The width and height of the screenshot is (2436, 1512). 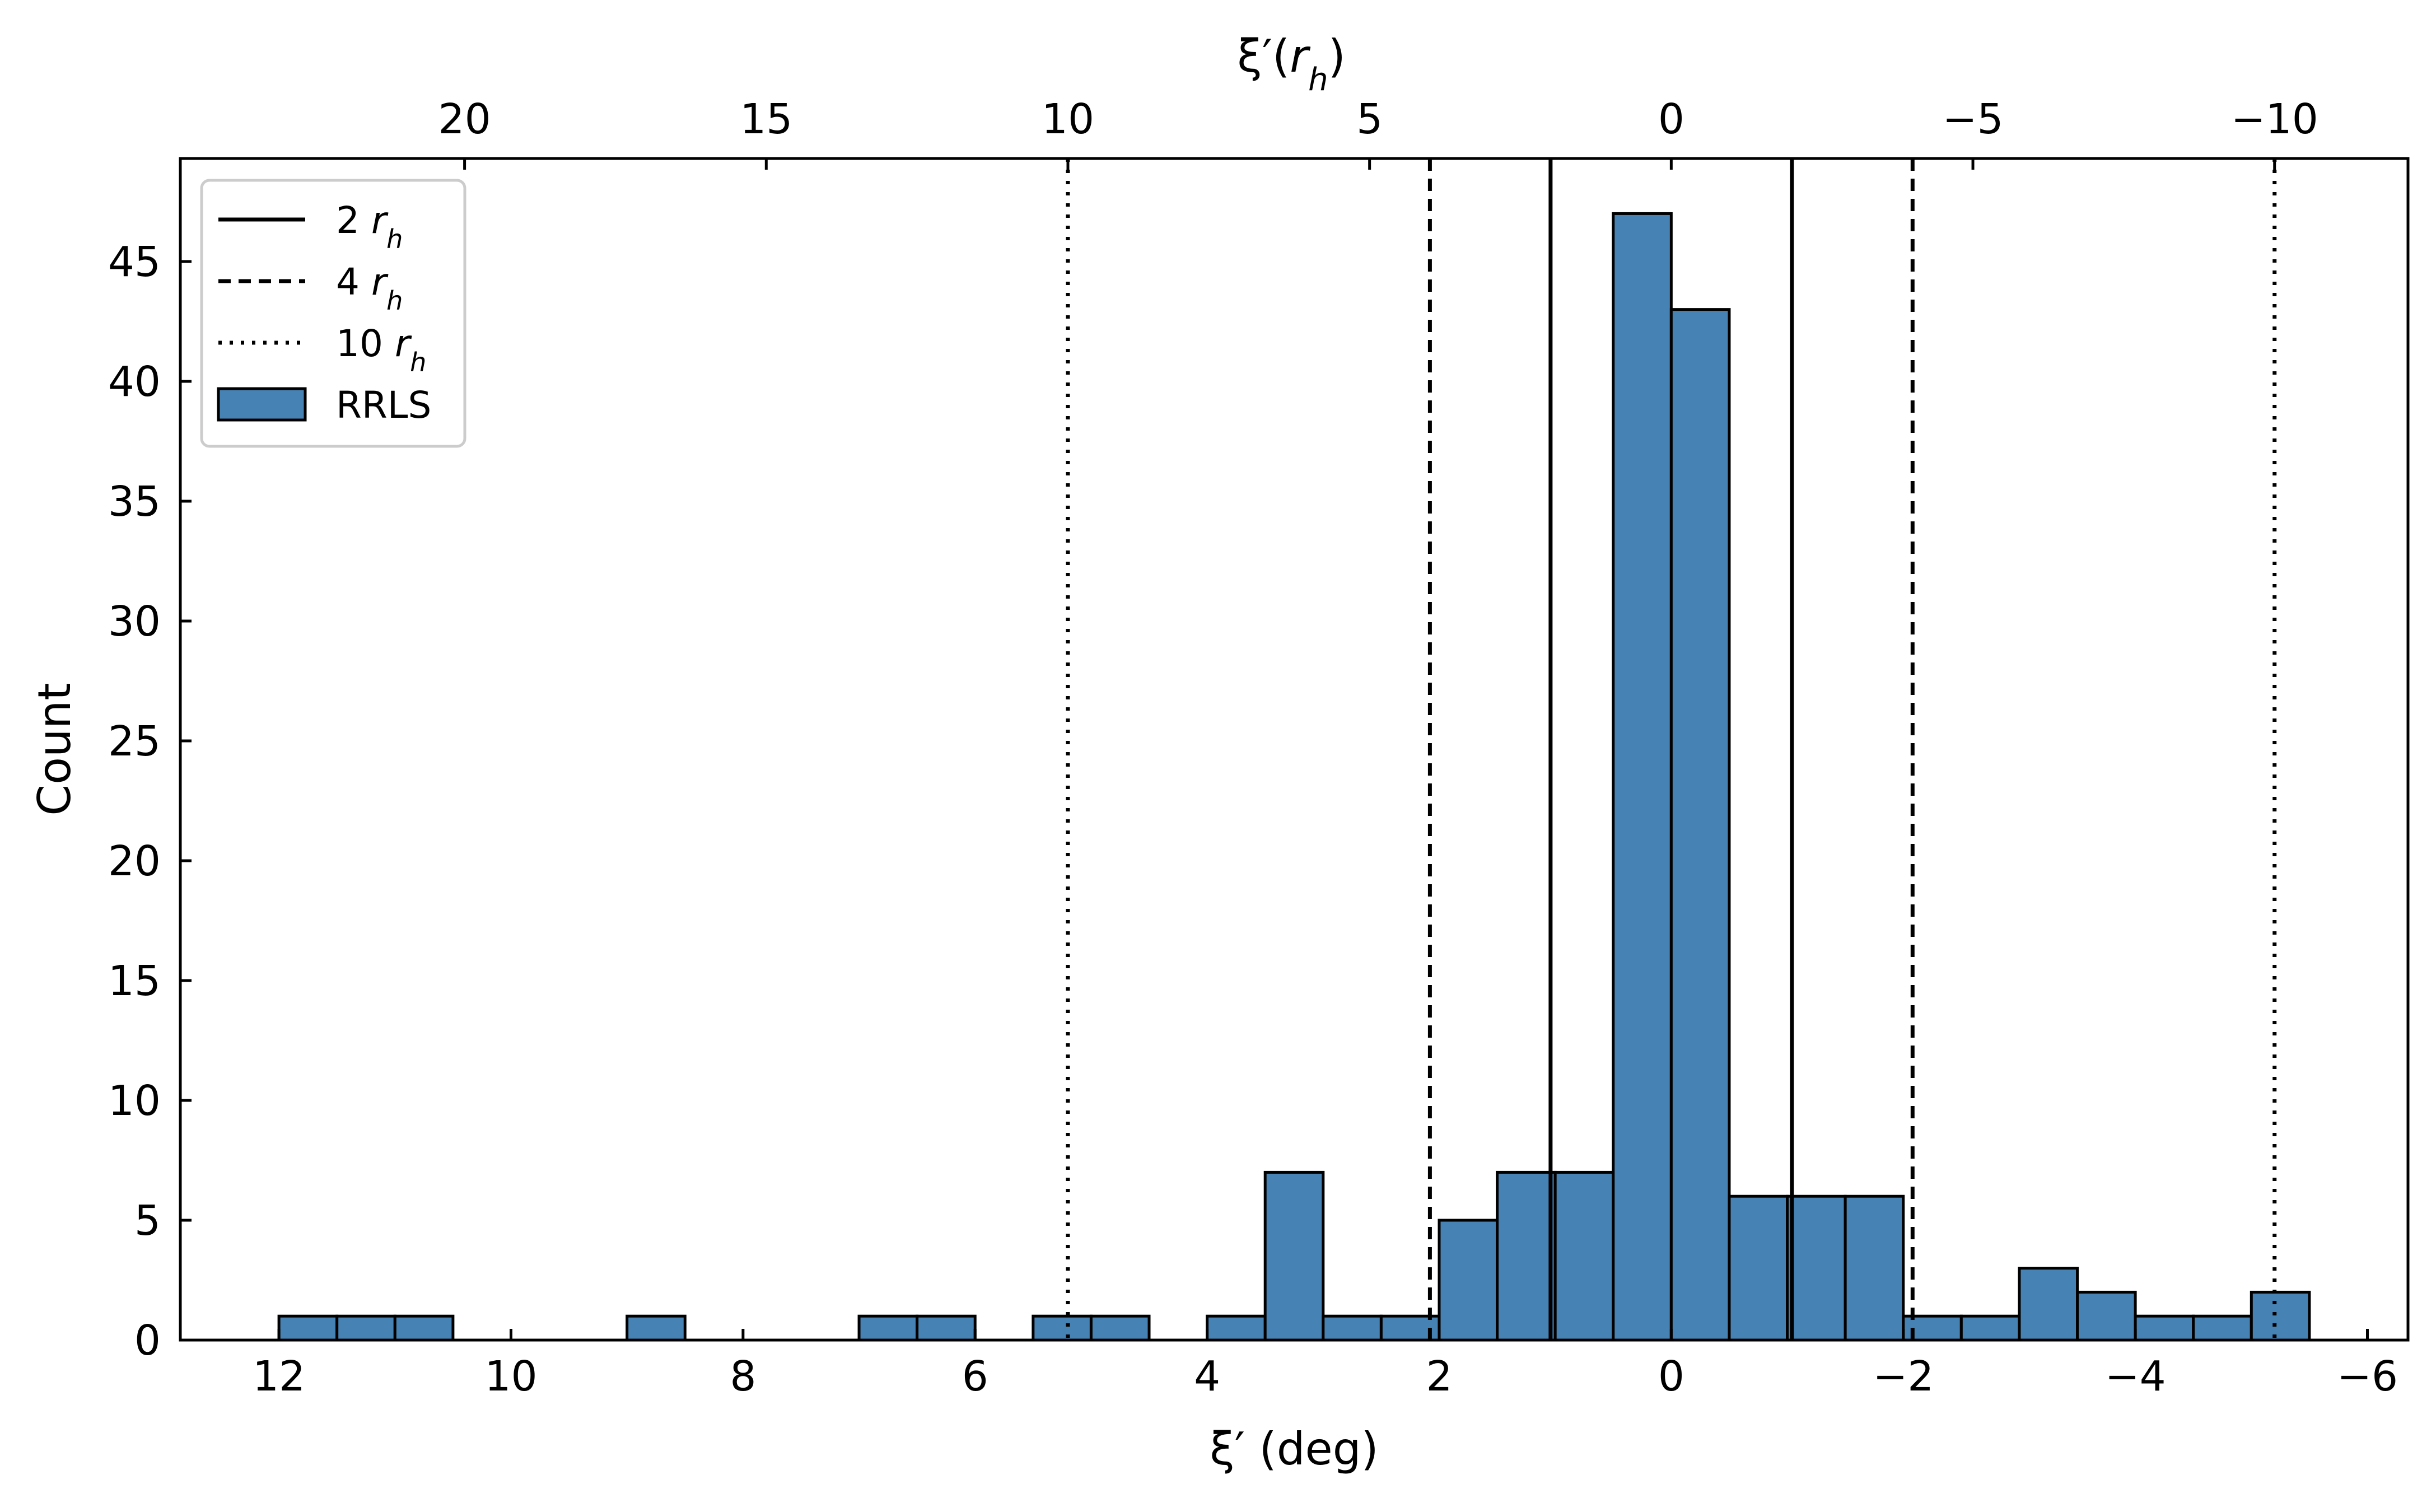 I want to click on legend-label: 10 rh, so click(x=381, y=350).